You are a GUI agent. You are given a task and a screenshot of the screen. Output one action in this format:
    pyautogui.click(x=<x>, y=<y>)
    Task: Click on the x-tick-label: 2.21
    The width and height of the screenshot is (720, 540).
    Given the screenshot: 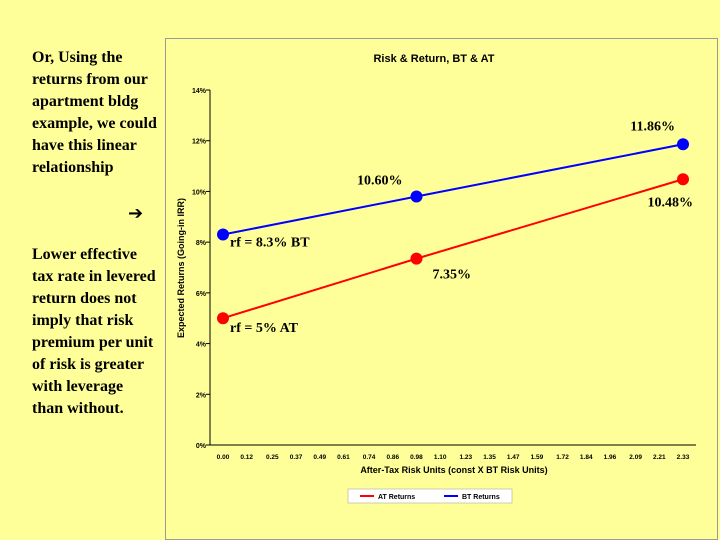 What is the action you would take?
    pyautogui.click(x=659, y=457)
    